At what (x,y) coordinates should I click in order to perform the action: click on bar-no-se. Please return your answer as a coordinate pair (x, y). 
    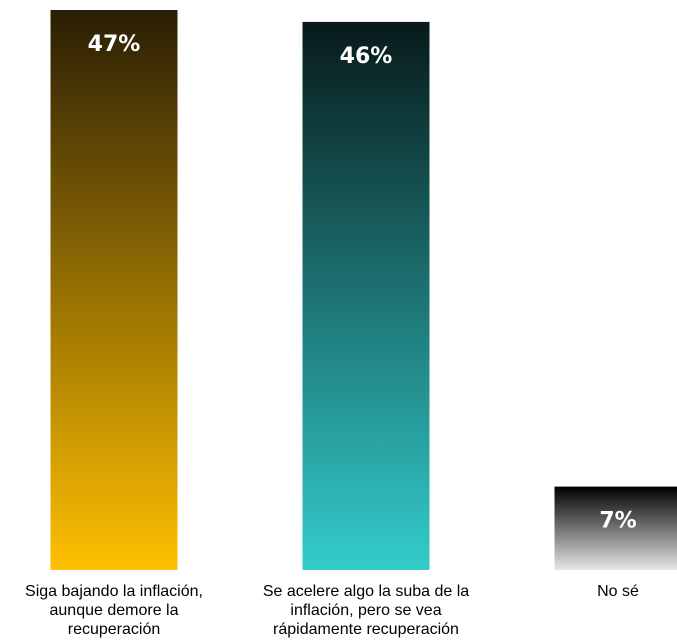
    Looking at the image, I should click on (615, 528).